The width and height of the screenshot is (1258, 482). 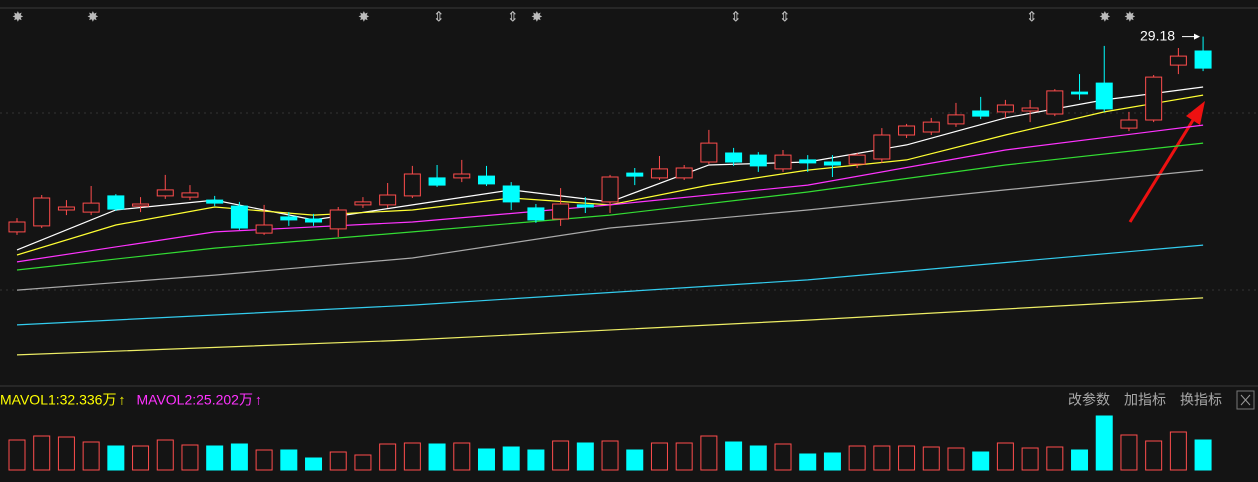 What do you see at coordinates (1195, 113) in the screenshot?
I see `arrow-head` at bounding box center [1195, 113].